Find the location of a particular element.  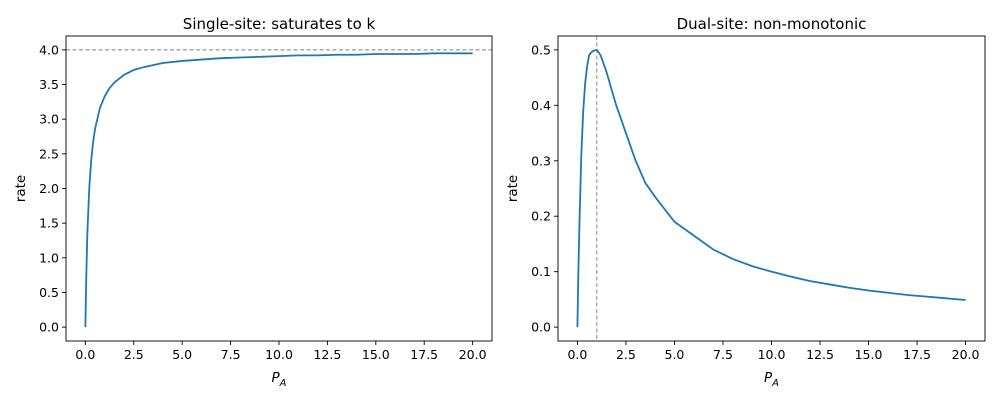

y-tick-label: 1.5 is located at coordinates (49, 223).